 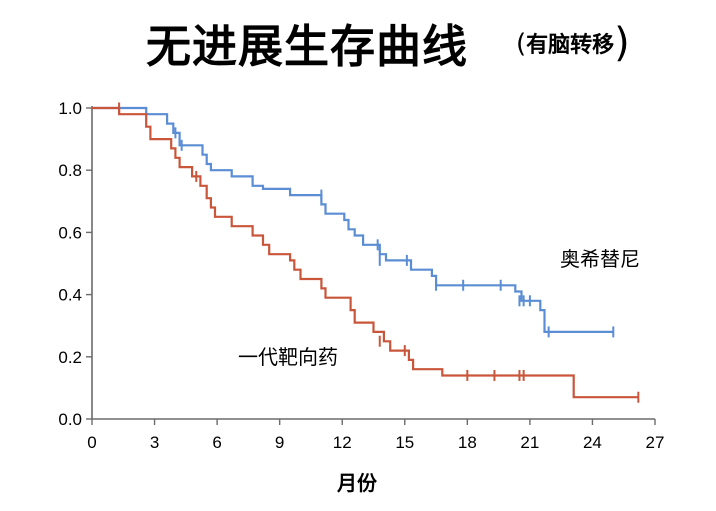 What do you see at coordinates (600, 259) in the screenshot?
I see `series-label-osimertinib: 奥希替尼` at bounding box center [600, 259].